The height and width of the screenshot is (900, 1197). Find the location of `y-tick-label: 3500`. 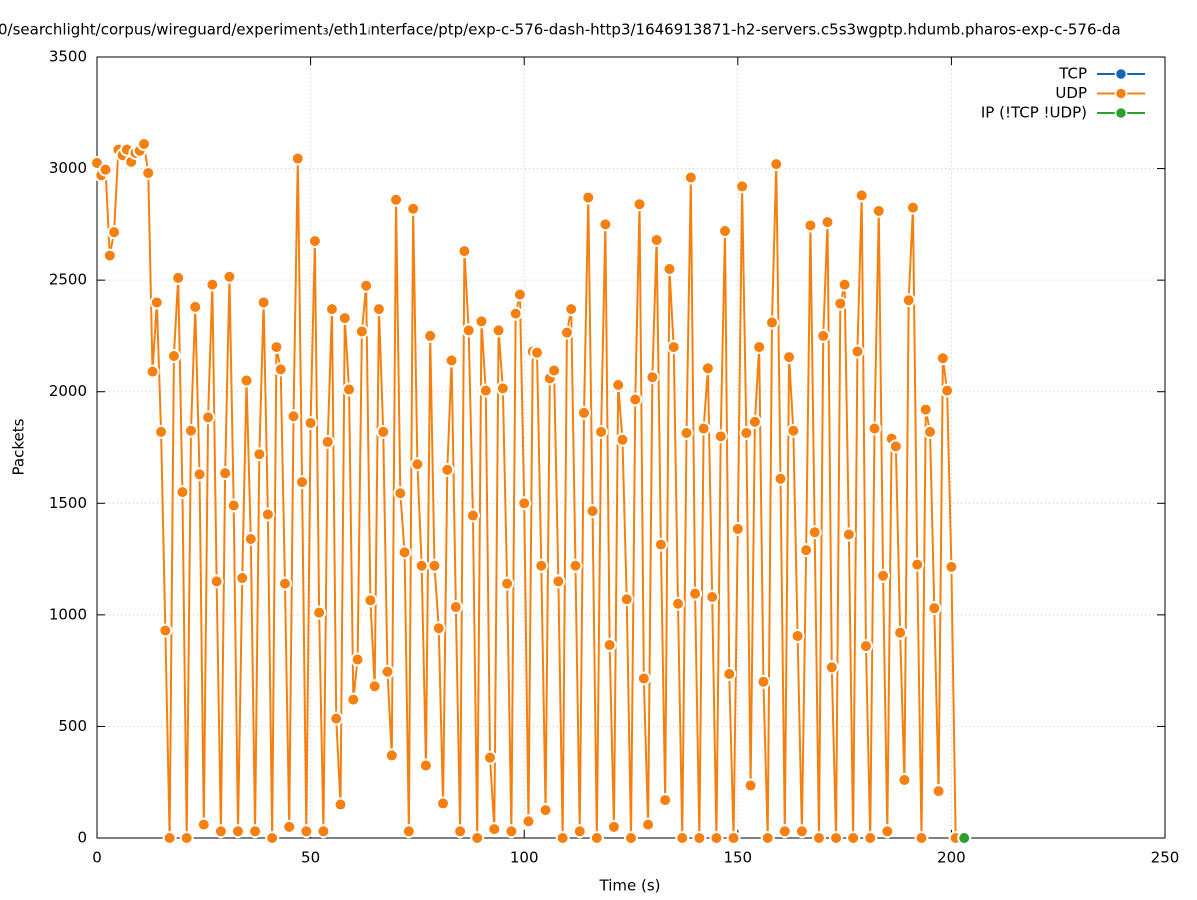

y-tick-label: 3500 is located at coordinates (68, 57).